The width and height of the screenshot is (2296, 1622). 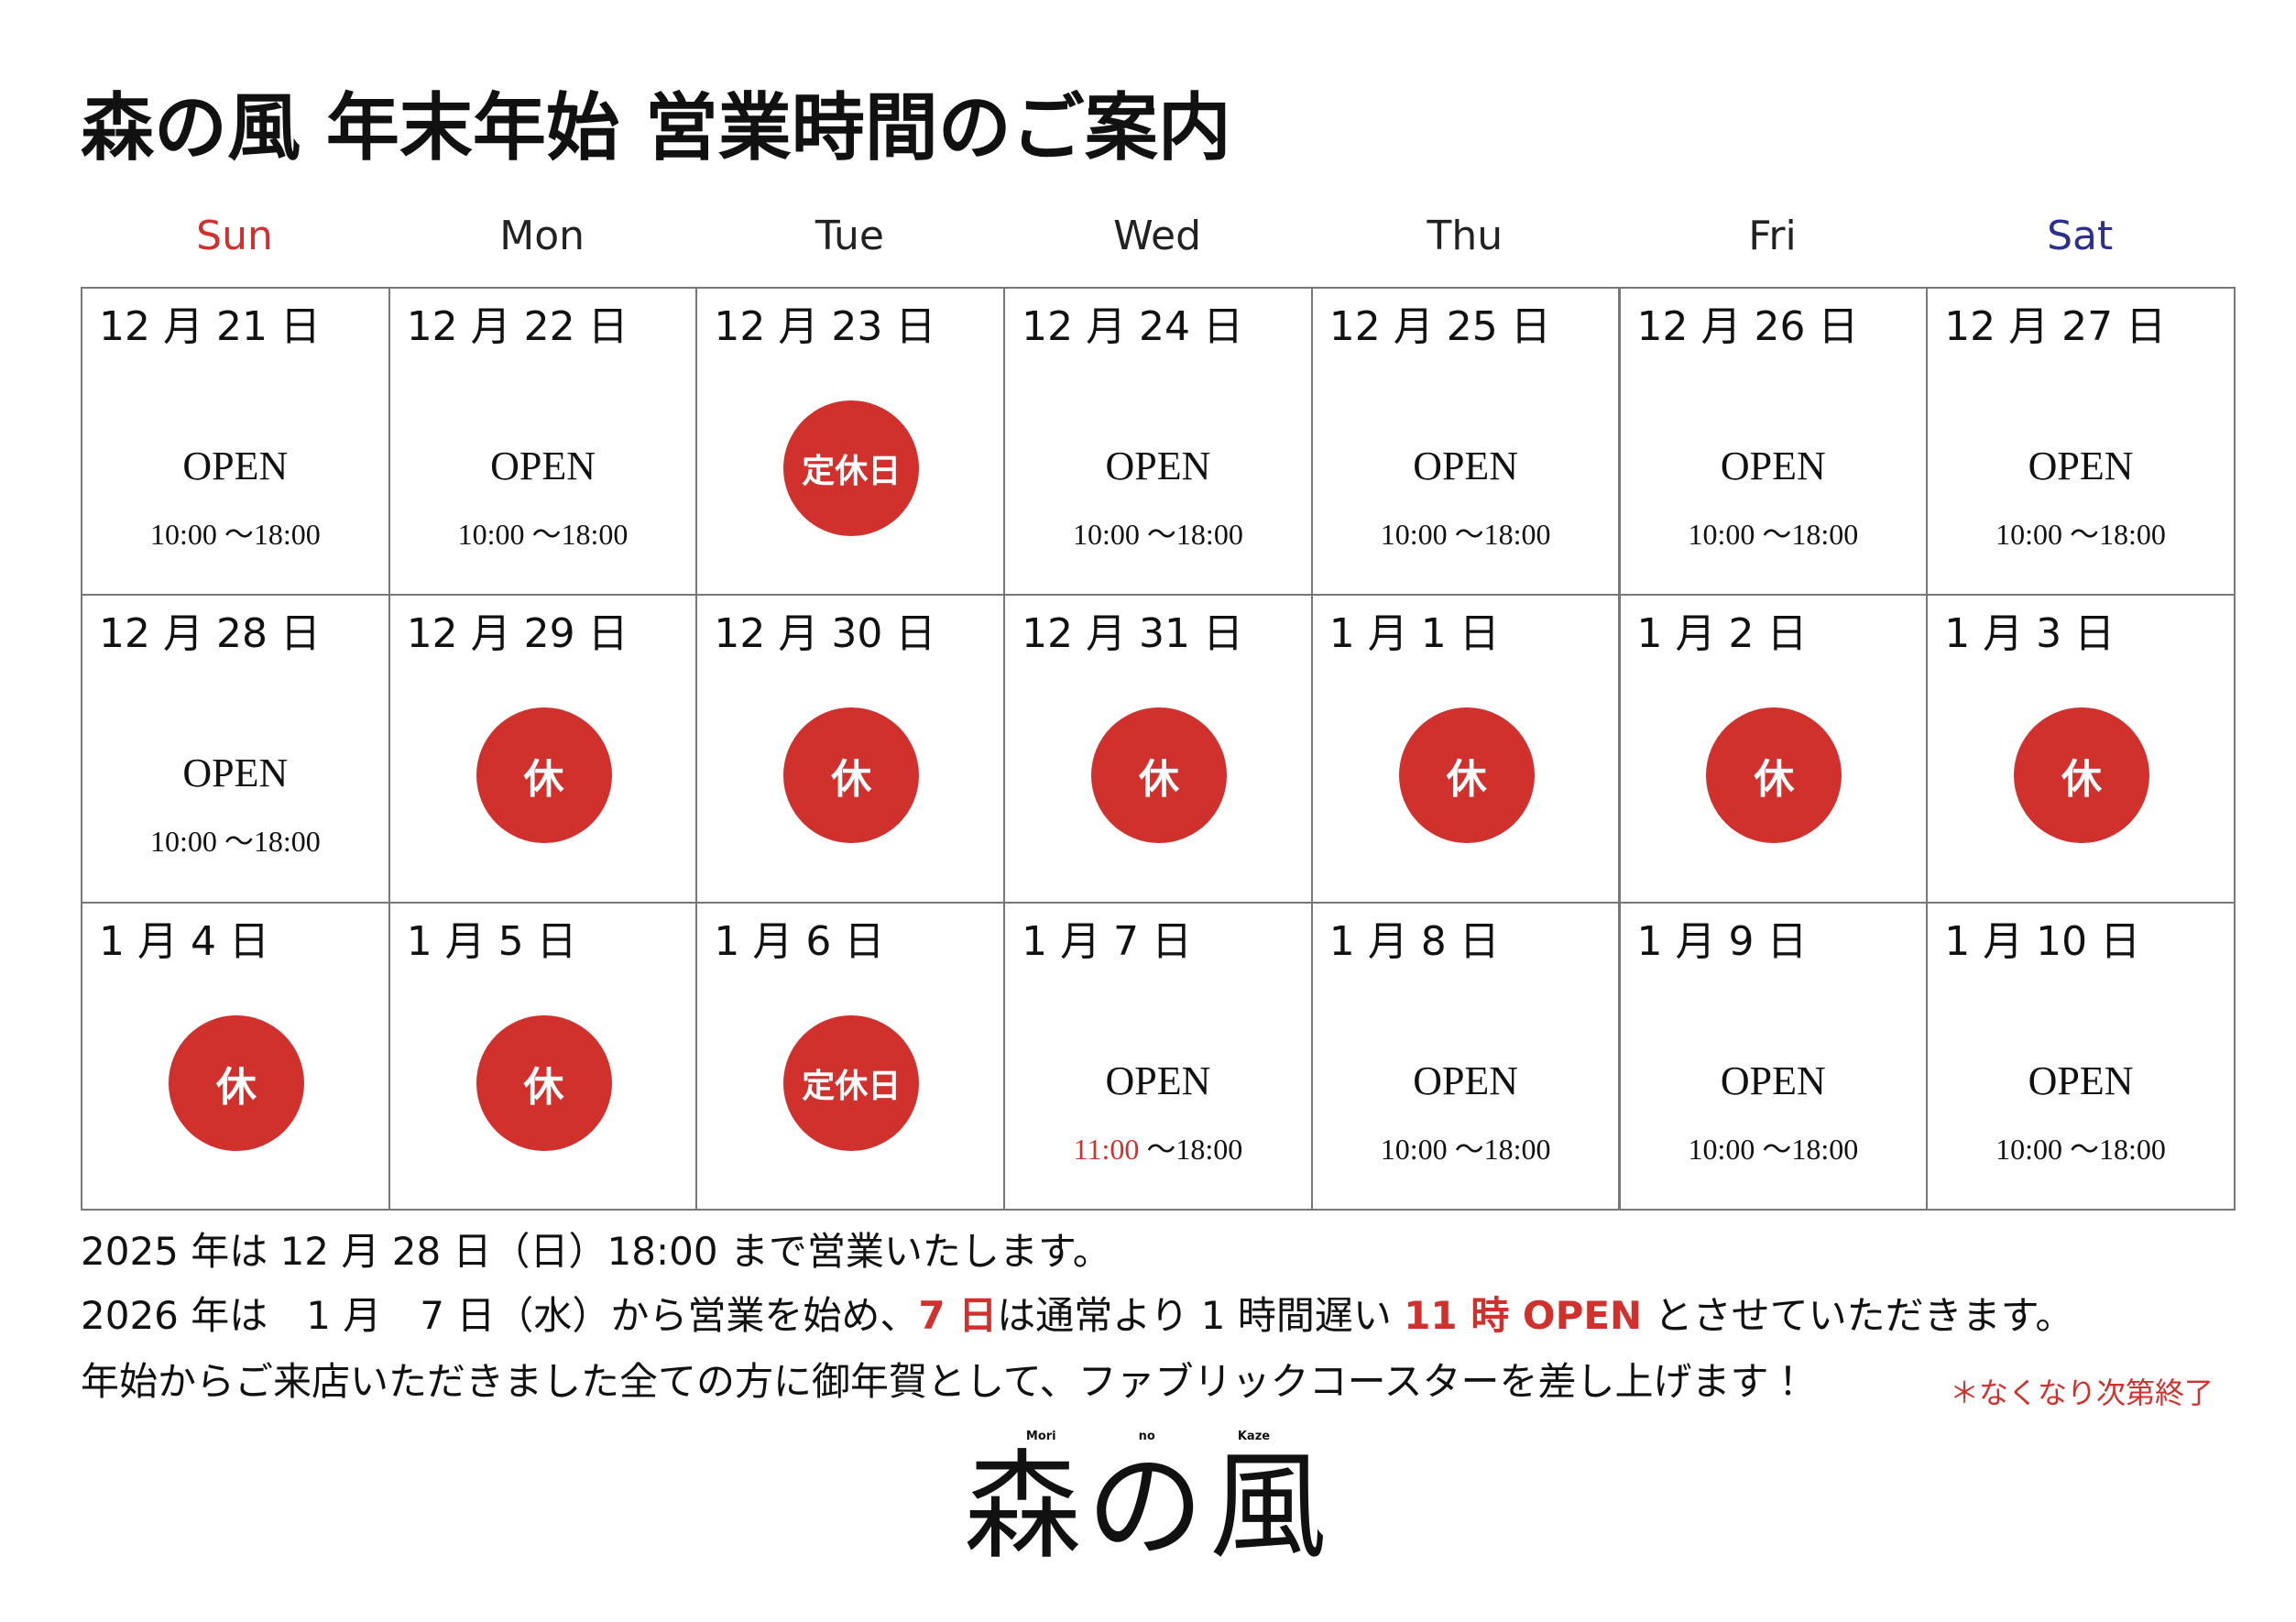 I want to click on weekday: Sun, so click(x=235, y=236).